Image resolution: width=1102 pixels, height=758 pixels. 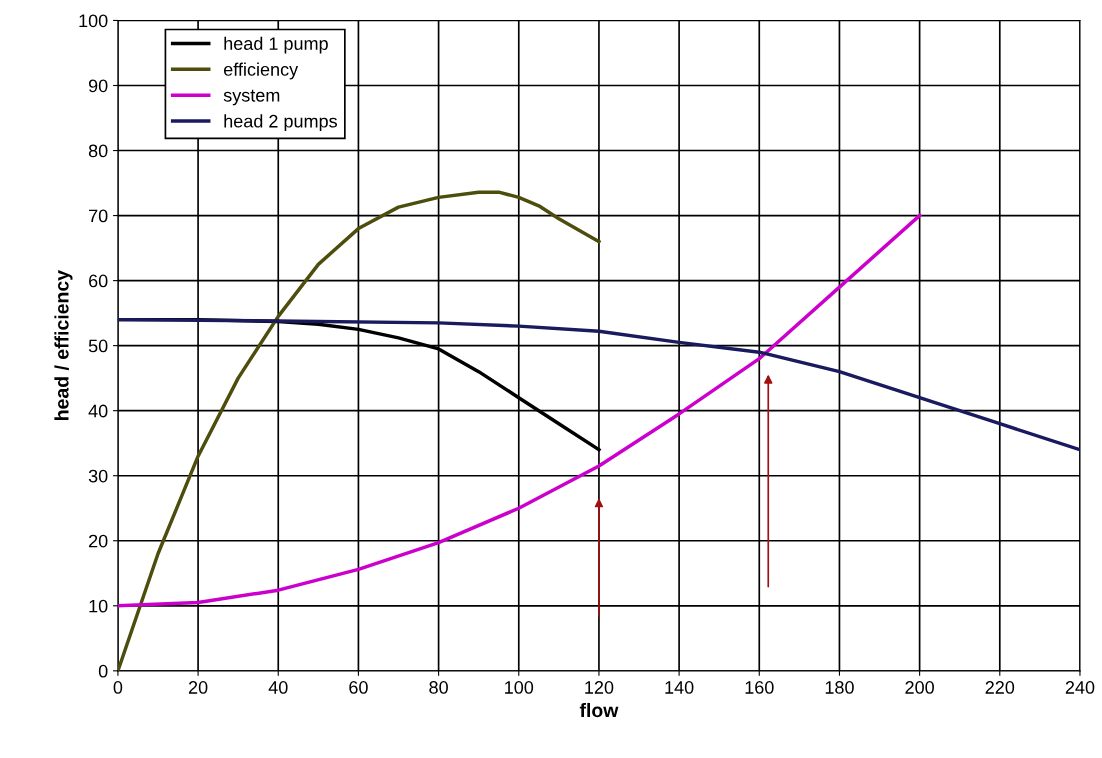 I want to click on x-tick-label: 140, so click(x=679, y=687).